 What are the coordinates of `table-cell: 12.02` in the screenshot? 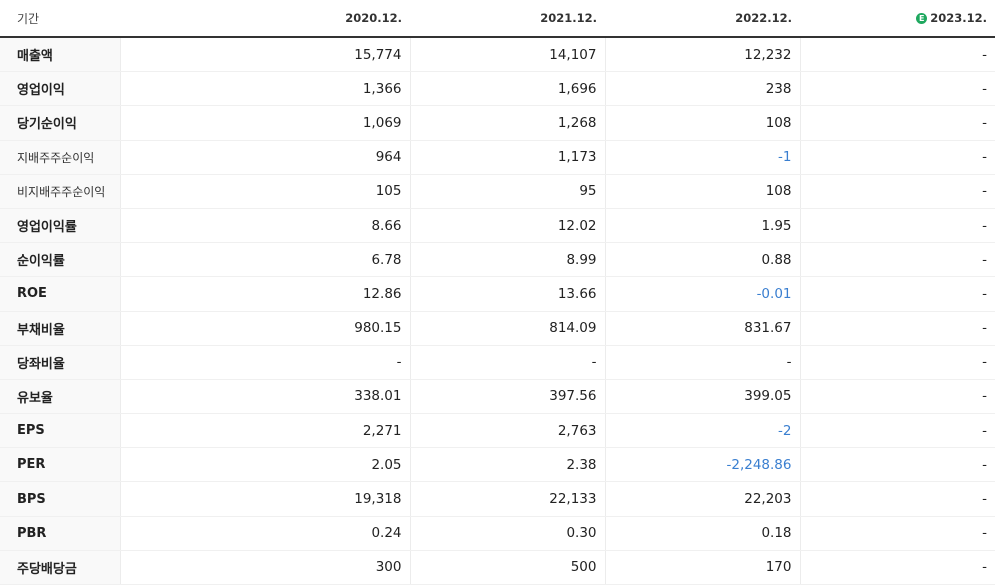 It's located at (507, 225).